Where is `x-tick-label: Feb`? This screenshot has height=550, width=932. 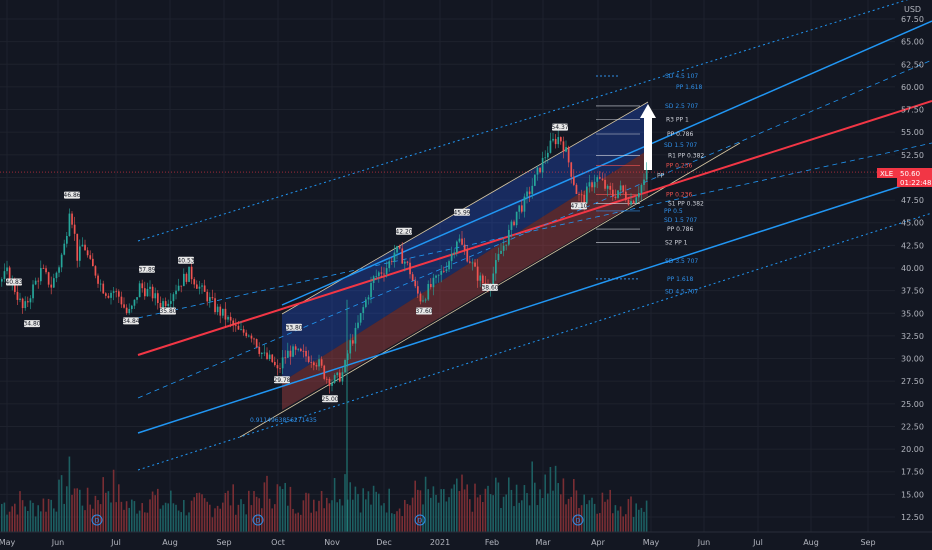 x-tick-label: Feb is located at coordinates (492, 542).